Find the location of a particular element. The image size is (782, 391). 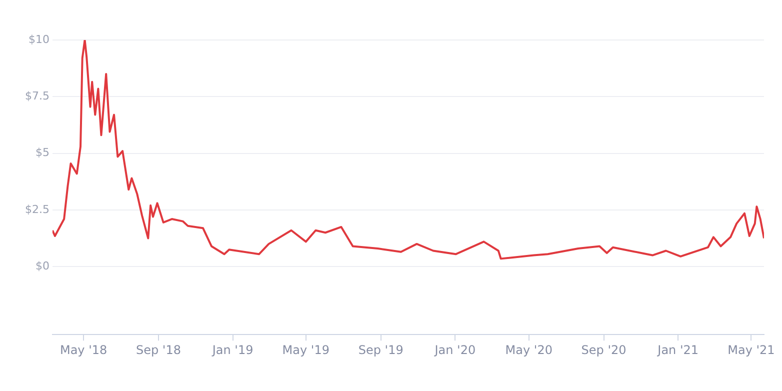

y-tick-label: $2.5 is located at coordinates (37, 209).